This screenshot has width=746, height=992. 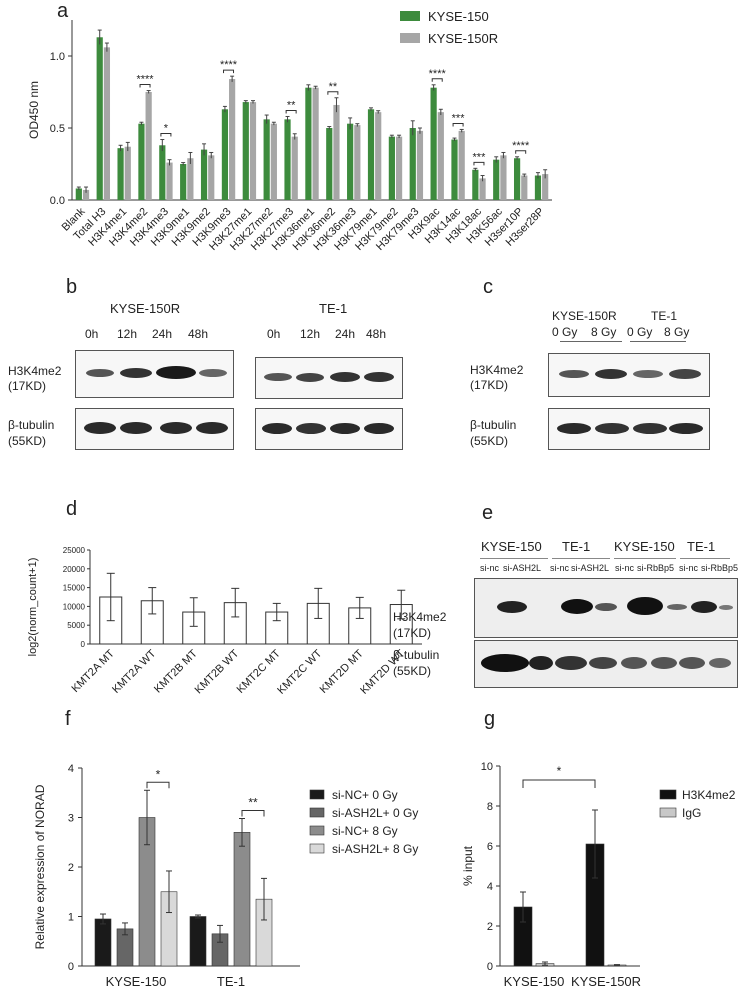 I want to click on a-y-tick-label: 1.0, so click(x=57, y=57).